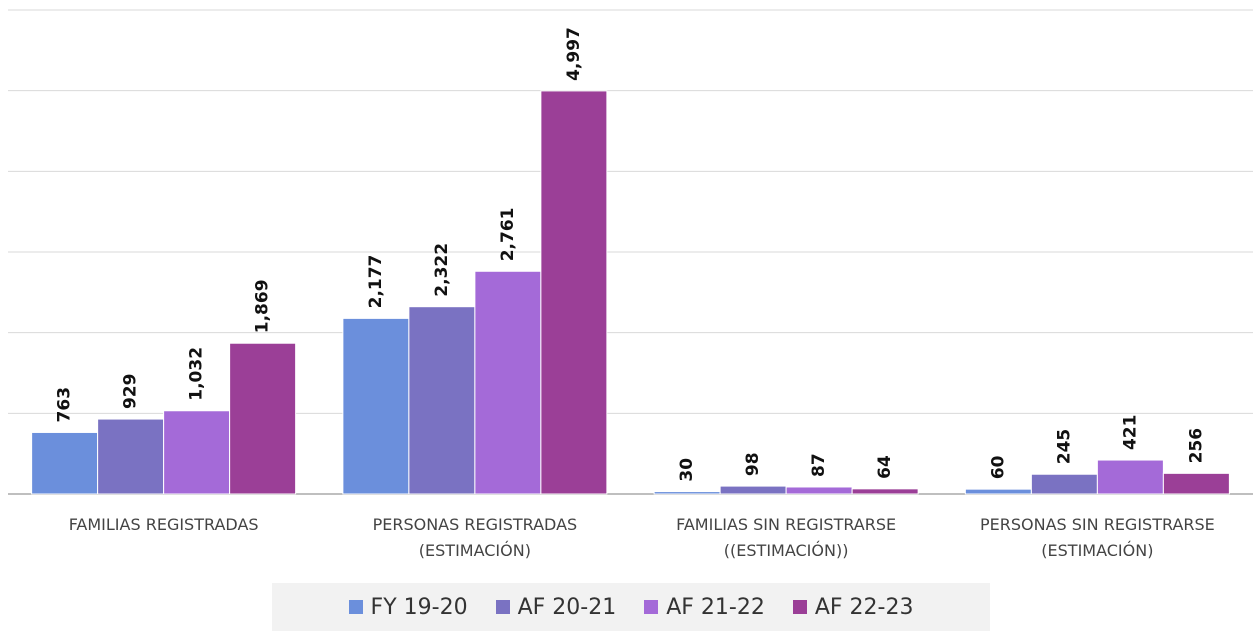  I want to click on data-label: 1,032, so click(197, 374).